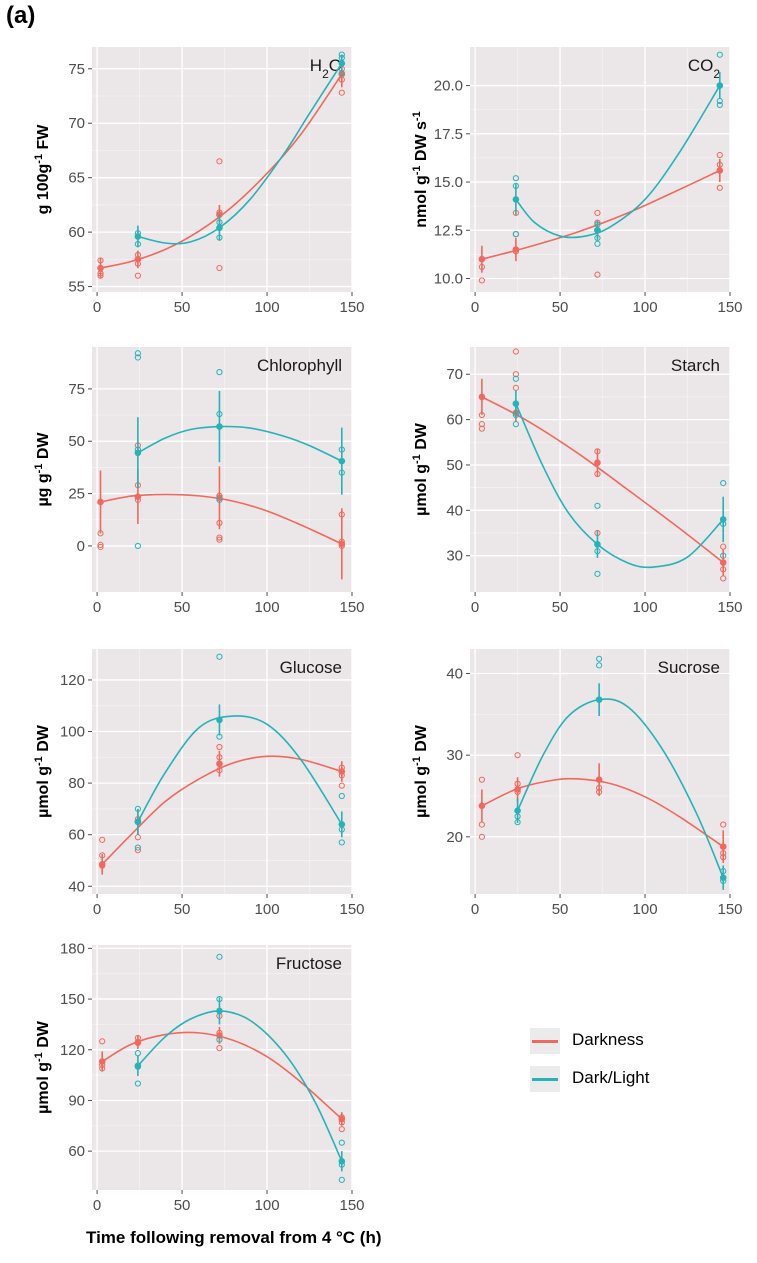  What do you see at coordinates (72, 999) in the screenshot?
I see `y-tick-label: 150` at bounding box center [72, 999].